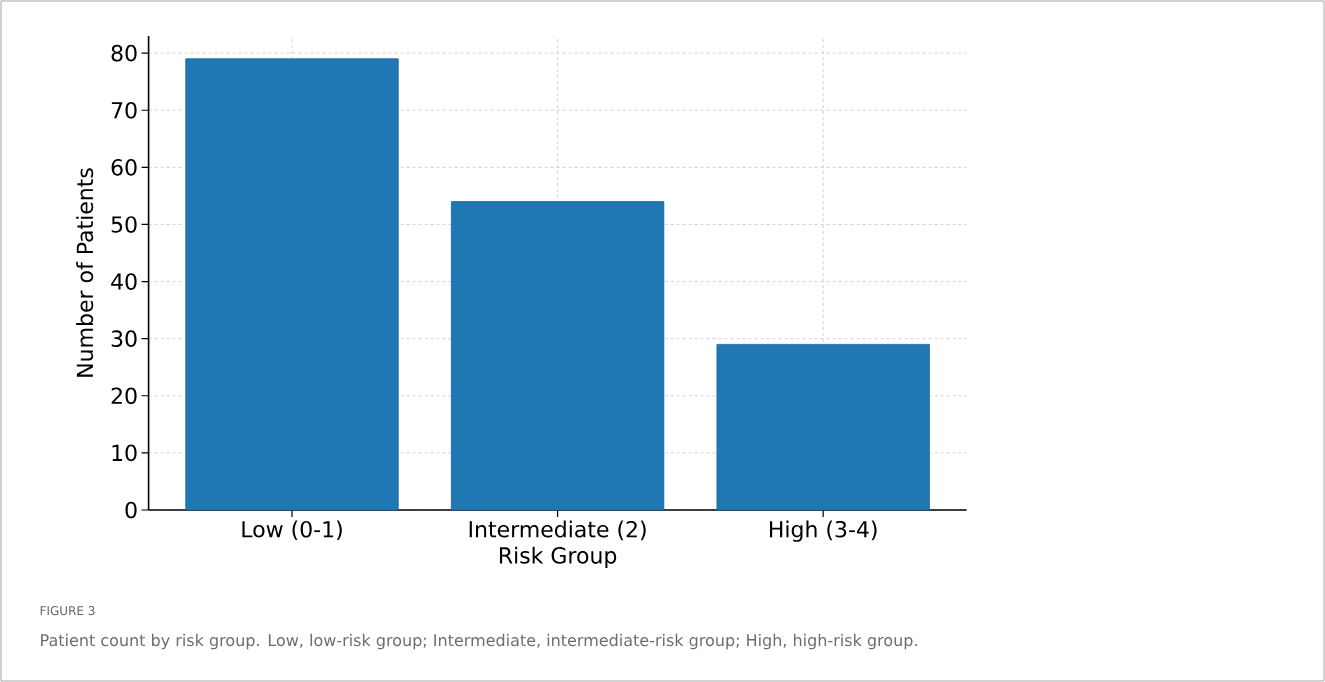 This screenshot has height=682, width=1325. I want to click on y-tick-label: 40, so click(124, 281).